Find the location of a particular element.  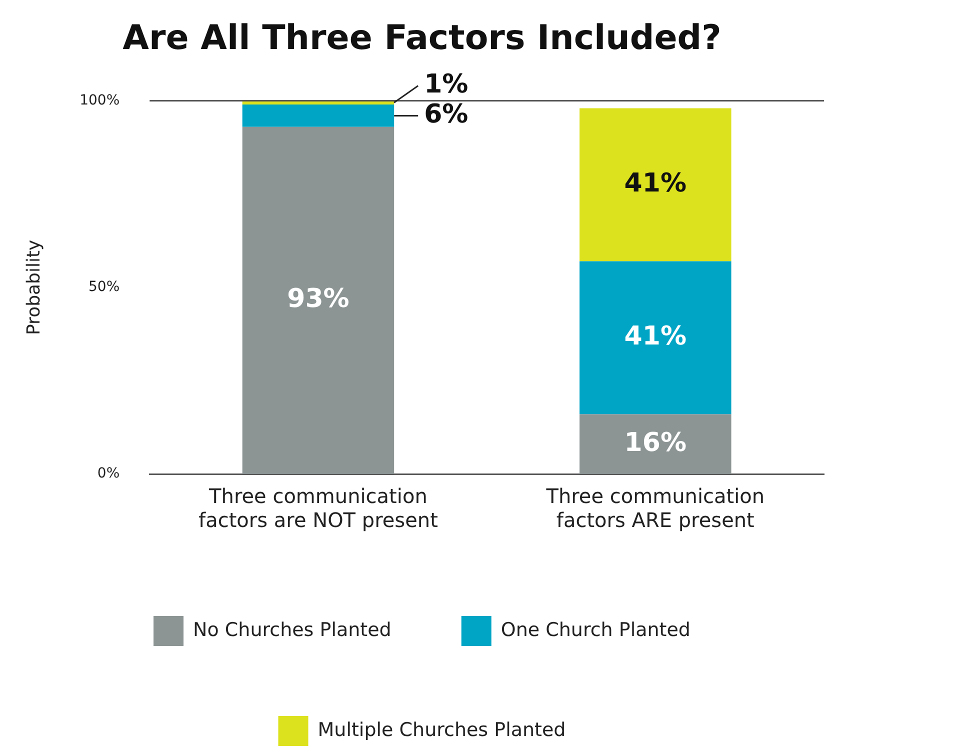

data-label: 93% is located at coordinates (318, 299).